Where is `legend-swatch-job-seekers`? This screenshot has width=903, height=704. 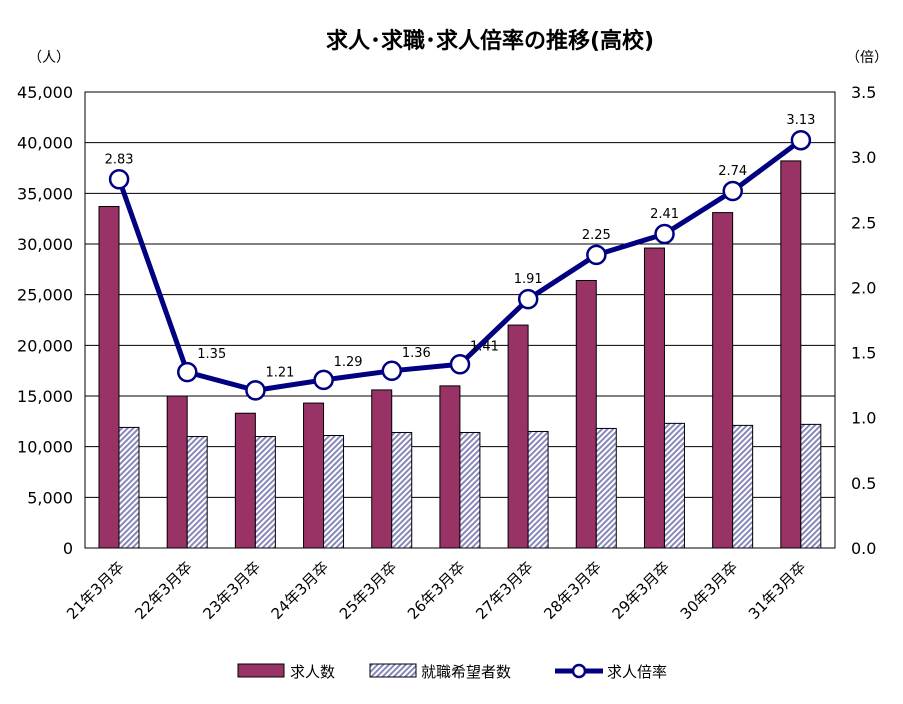
legend-swatch-job-seekers is located at coordinates (393, 670).